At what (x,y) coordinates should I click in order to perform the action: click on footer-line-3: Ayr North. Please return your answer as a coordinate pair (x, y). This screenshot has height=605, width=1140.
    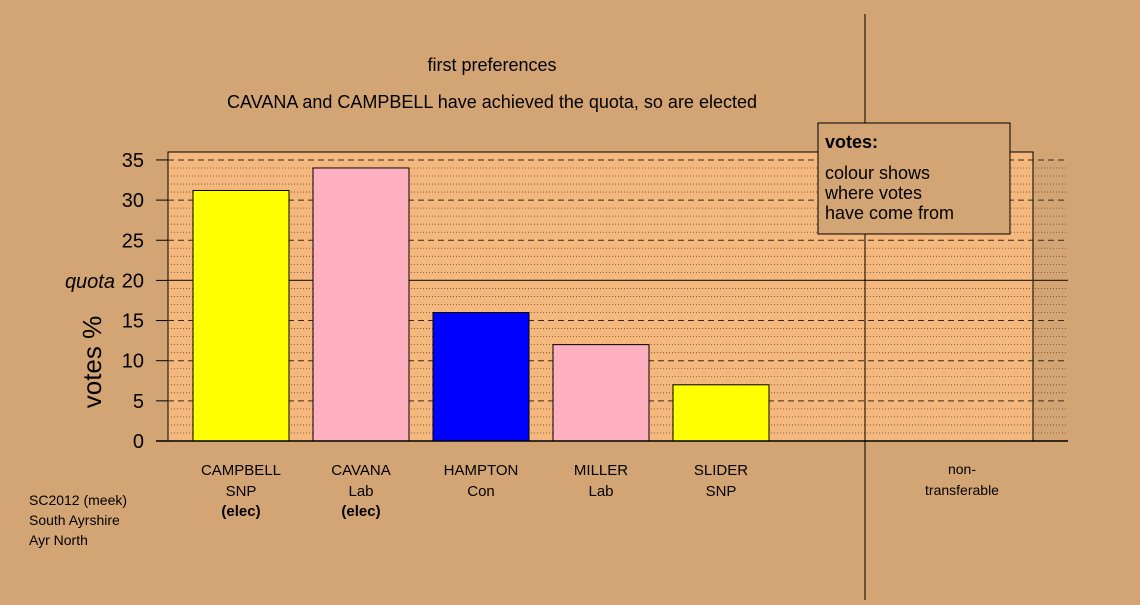
    Looking at the image, I should click on (58, 540).